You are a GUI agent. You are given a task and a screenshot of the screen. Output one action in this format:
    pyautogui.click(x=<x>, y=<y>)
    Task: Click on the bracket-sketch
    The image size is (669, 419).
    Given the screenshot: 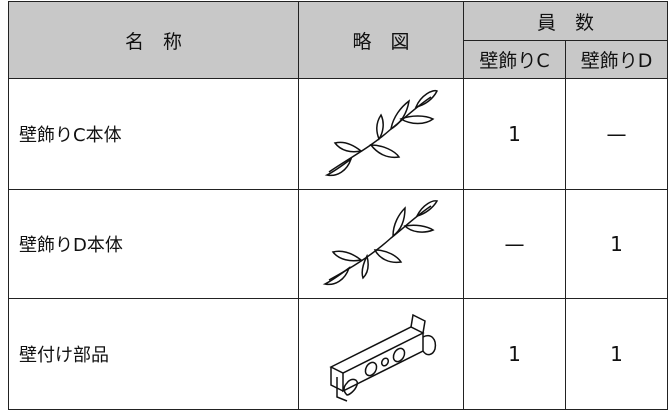 What is the action you would take?
    pyautogui.click(x=383, y=357)
    